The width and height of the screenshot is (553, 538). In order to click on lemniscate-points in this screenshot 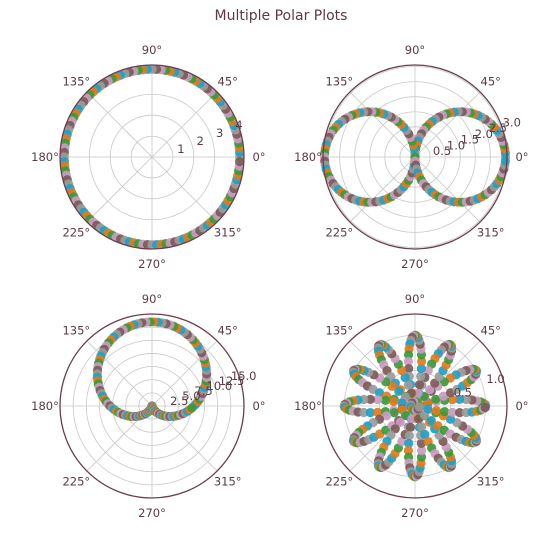, I will do `click(415, 157)`.